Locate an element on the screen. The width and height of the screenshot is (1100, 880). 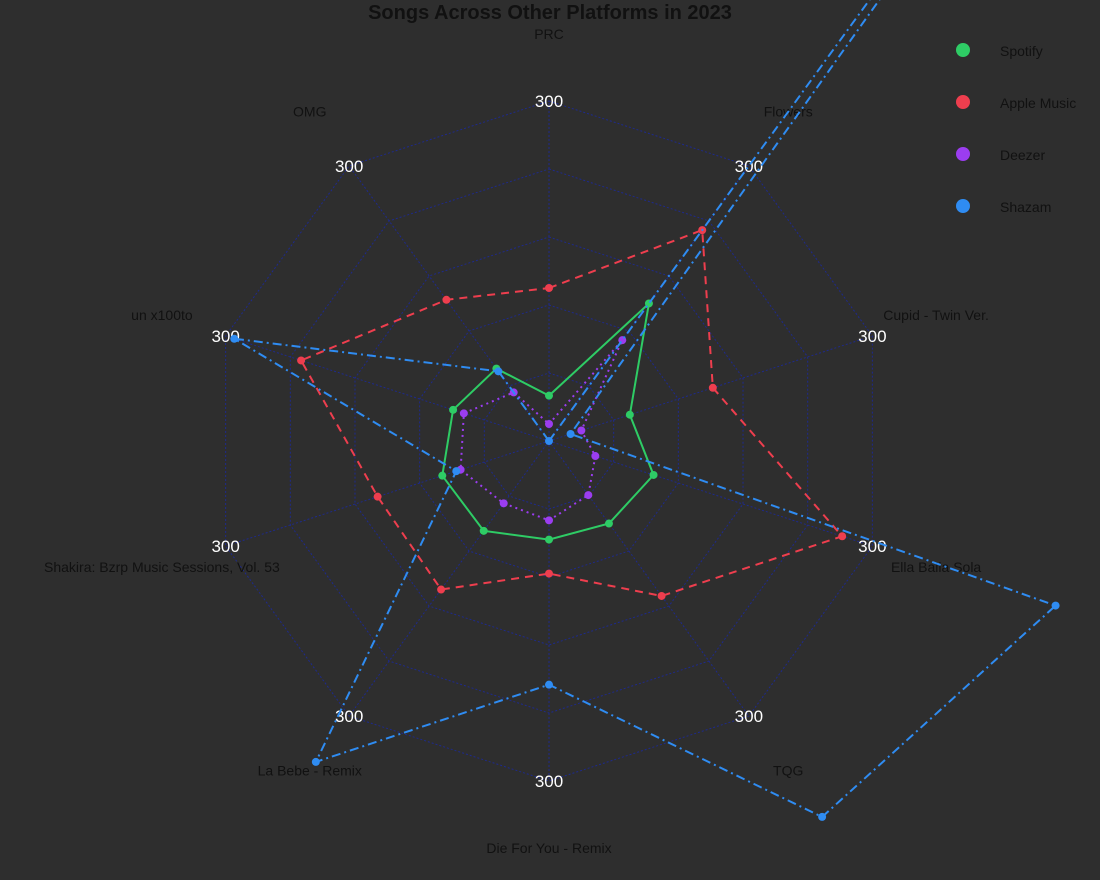
axis-label-1: PRC is located at coordinates (549, 34).